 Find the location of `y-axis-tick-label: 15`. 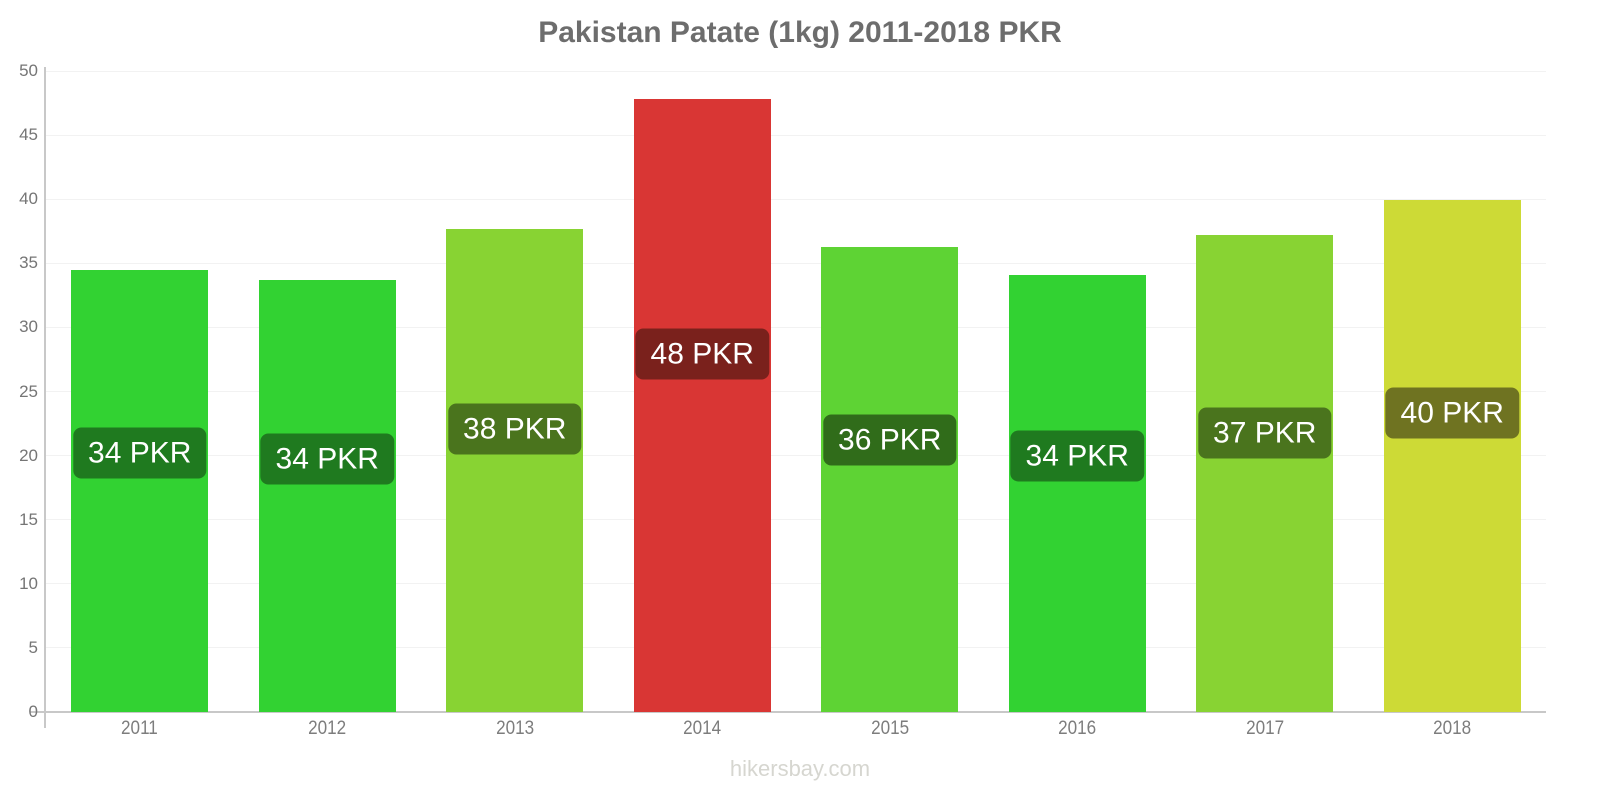

y-axis-tick-label: 15 is located at coordinates (28, 519).